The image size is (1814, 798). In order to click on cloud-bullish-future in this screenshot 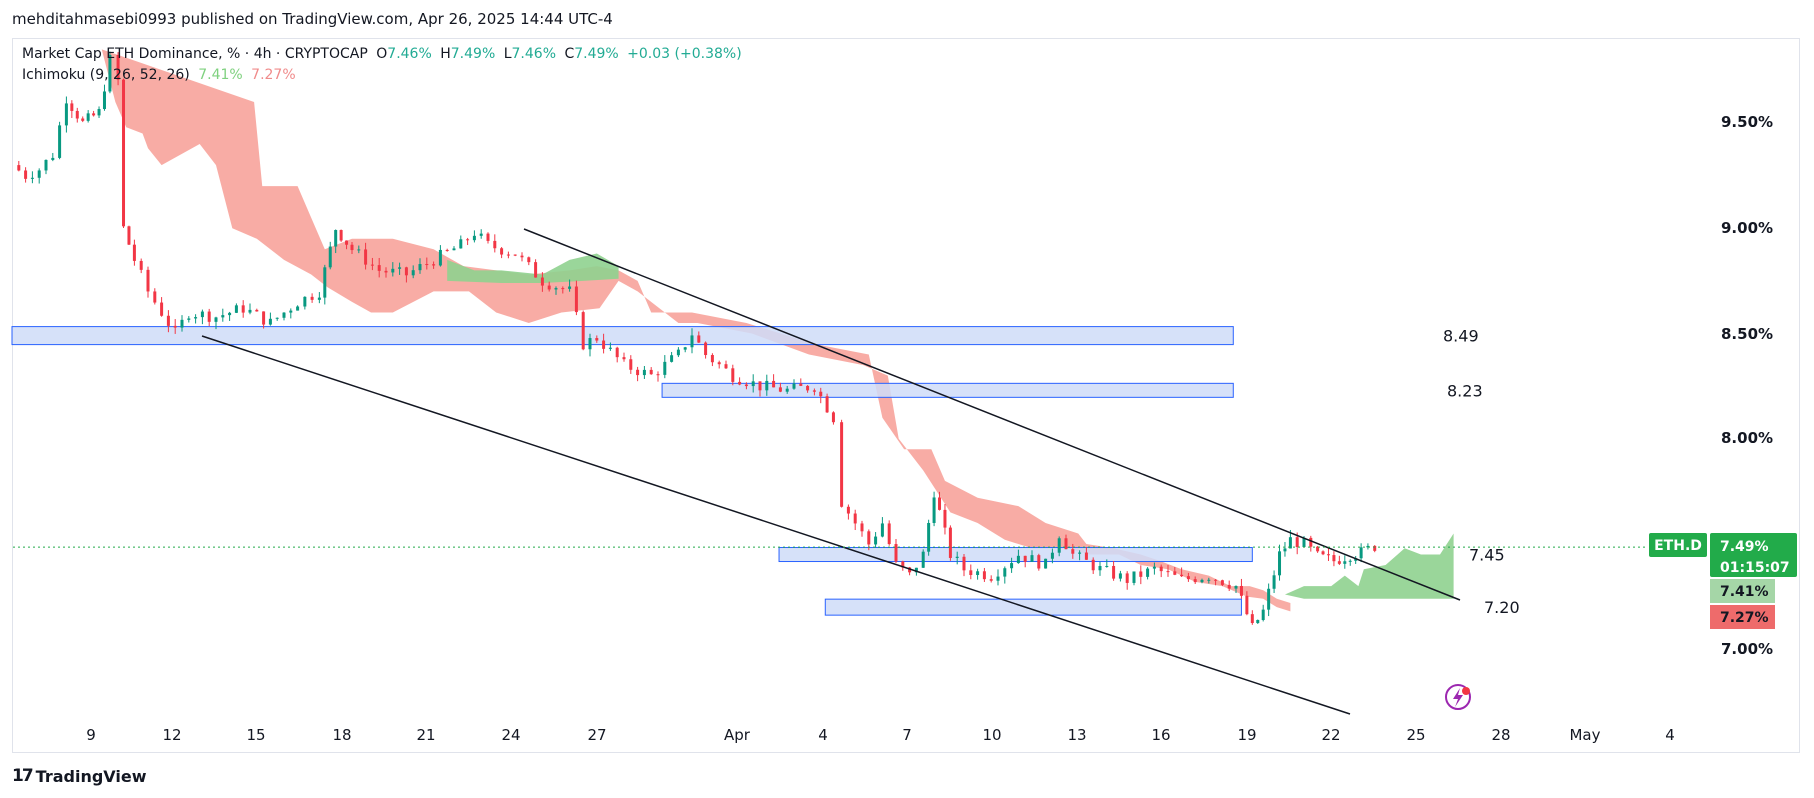, I will do `click(1369, 566)`.